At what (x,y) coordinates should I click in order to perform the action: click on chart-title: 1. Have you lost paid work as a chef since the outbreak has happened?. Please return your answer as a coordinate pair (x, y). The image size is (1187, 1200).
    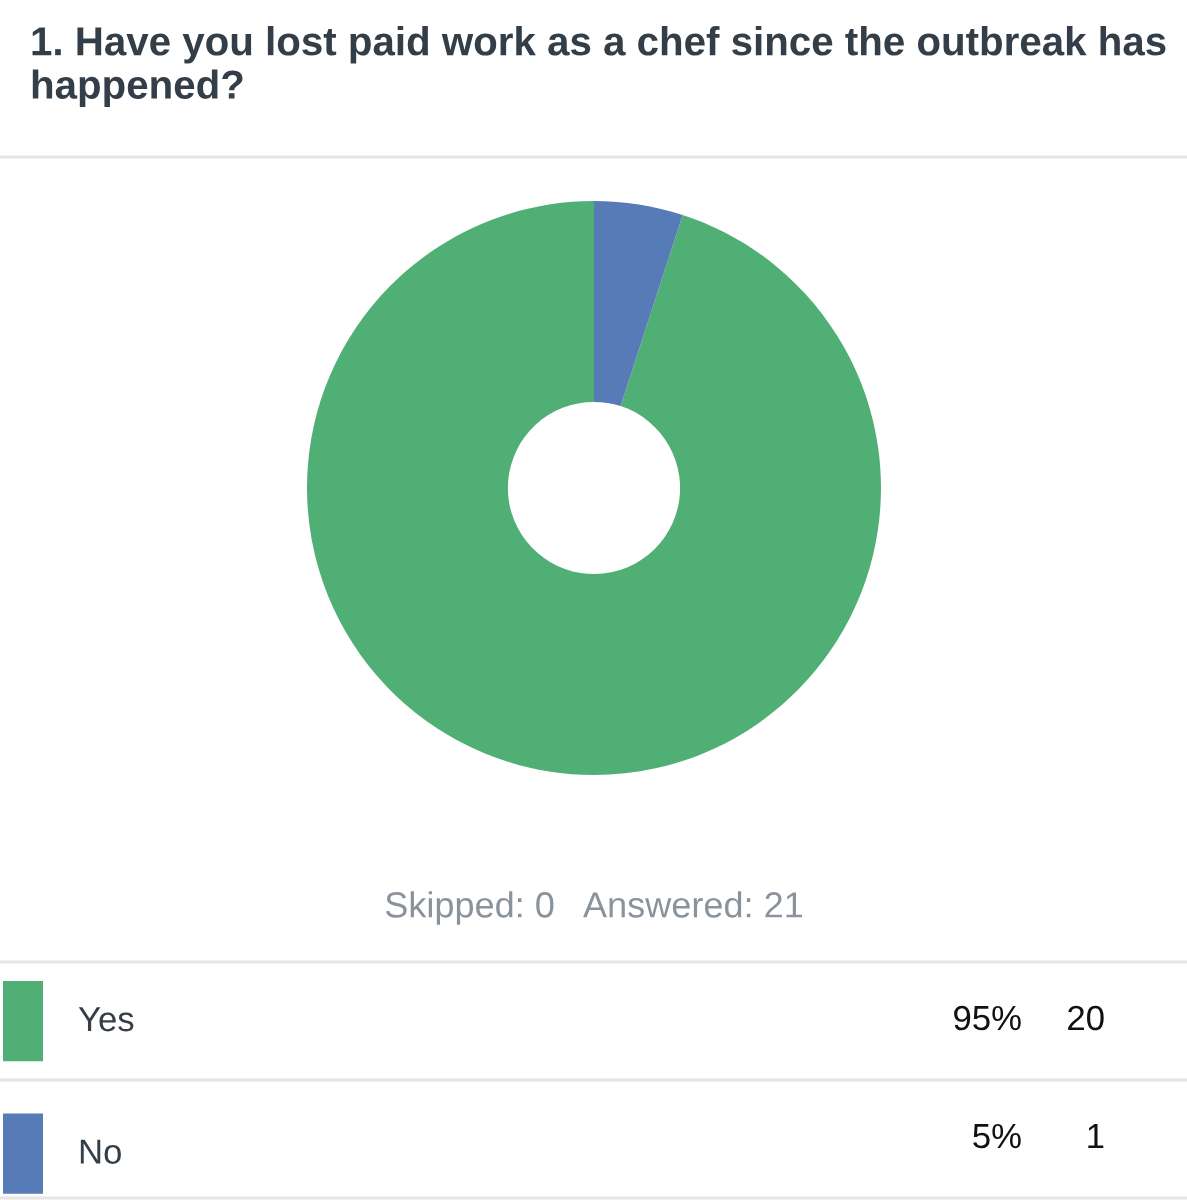
    Looking at the image, I should click on (599, 66).